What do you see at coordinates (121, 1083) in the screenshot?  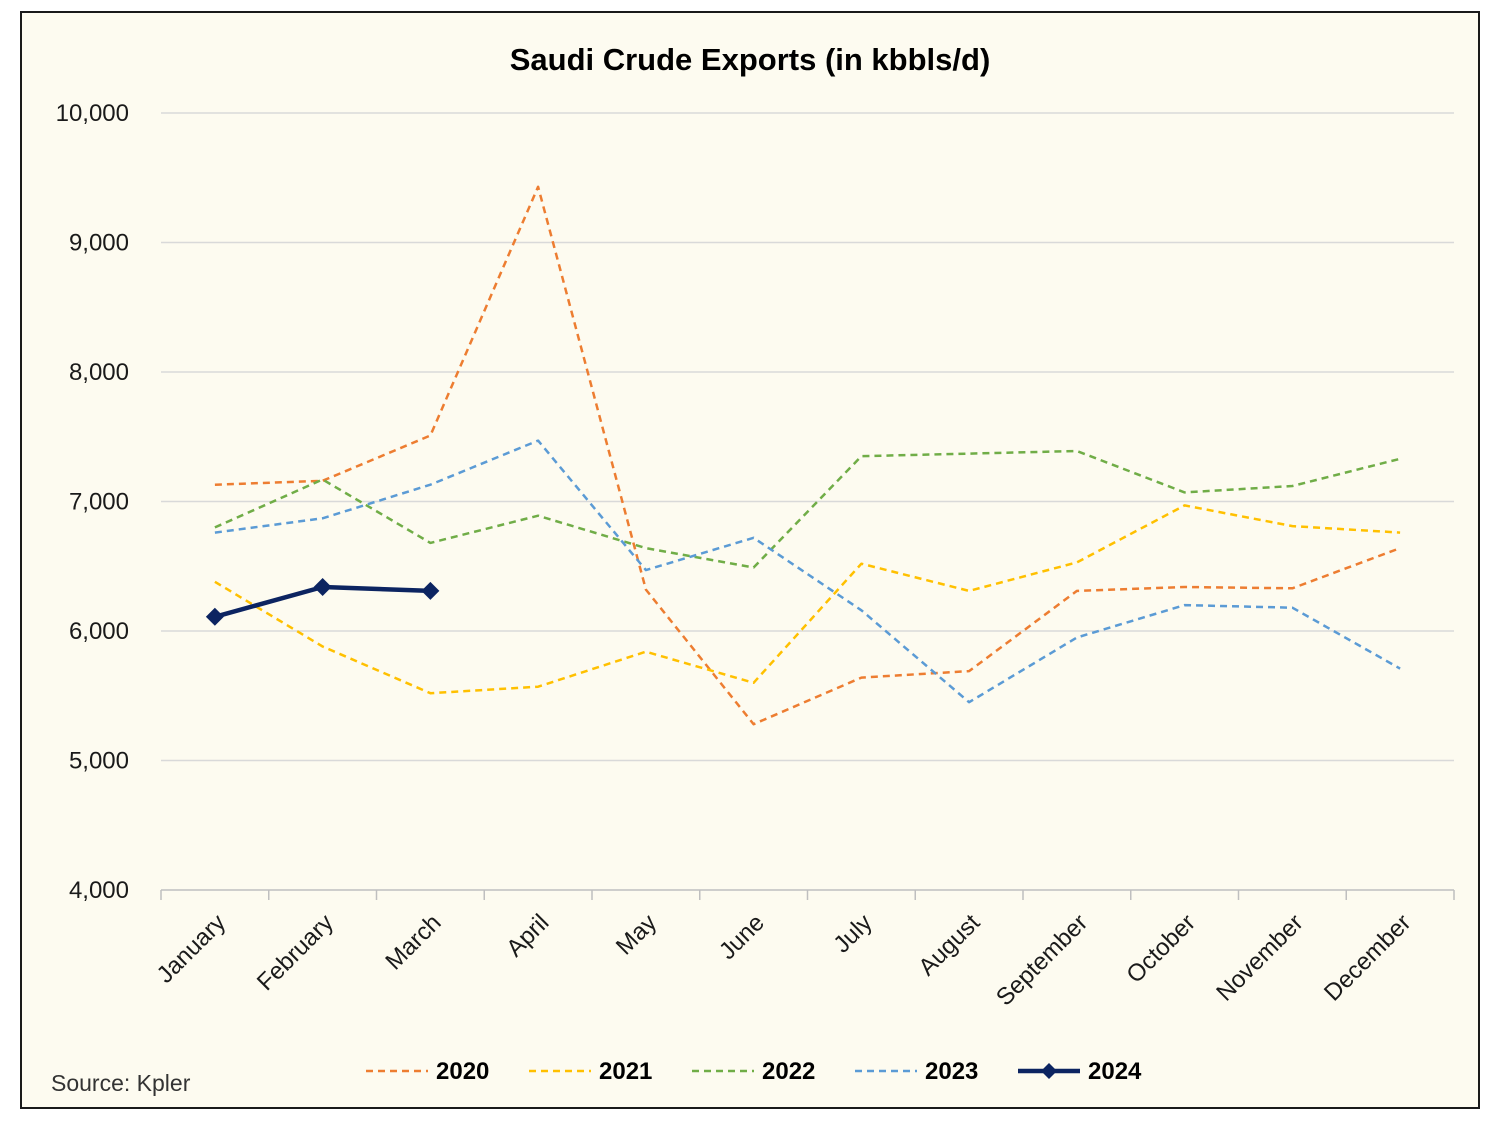 I see `source-note: Source: Kpler` at bounding box center [121, 1083].